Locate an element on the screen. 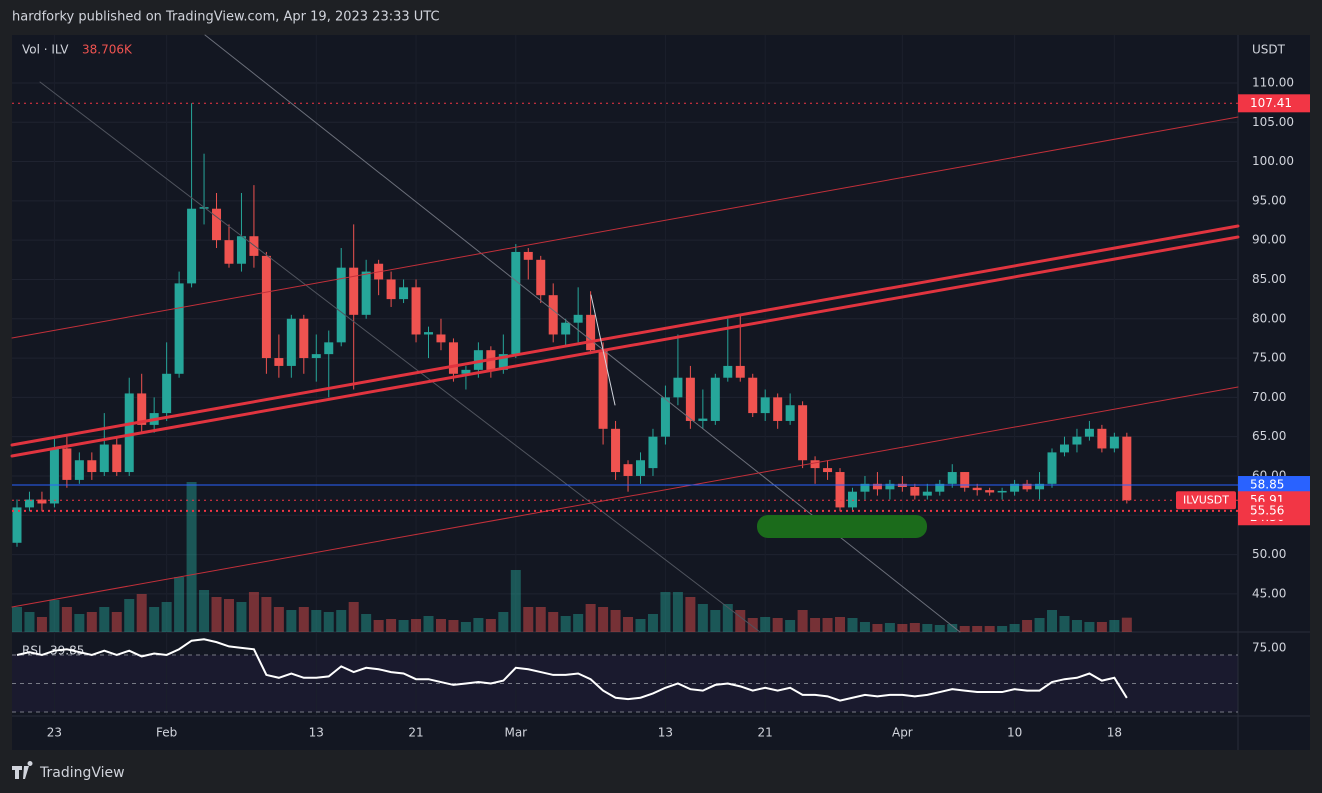 This screenshot has height=793, width=1322. y-tick-label: 105.00 is located at coordinates (1273, 122).